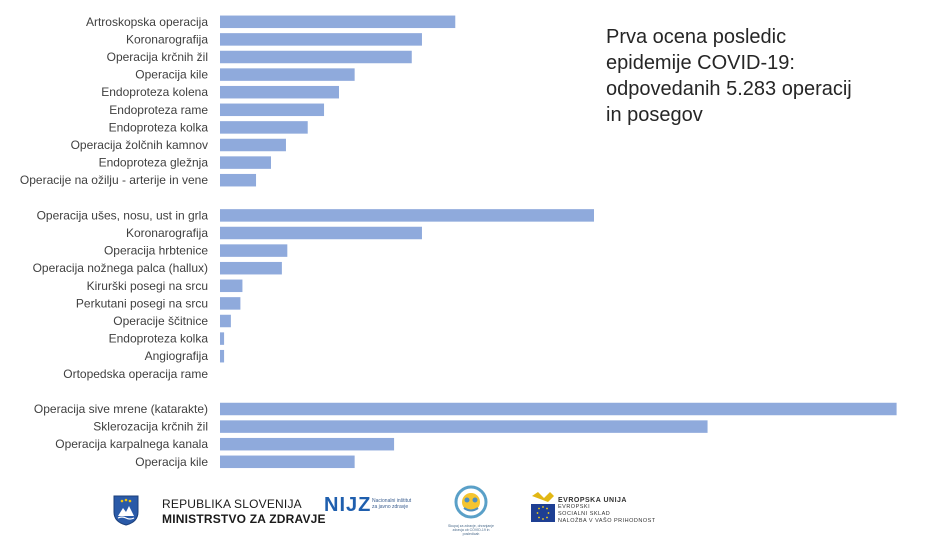 The width and height of the screenshot is (940, 538). What do you see at coordinates (135, 374) in the screenshot?
I see `category-label: Ortopedska operacija rame` at bounding box center [135, 374].